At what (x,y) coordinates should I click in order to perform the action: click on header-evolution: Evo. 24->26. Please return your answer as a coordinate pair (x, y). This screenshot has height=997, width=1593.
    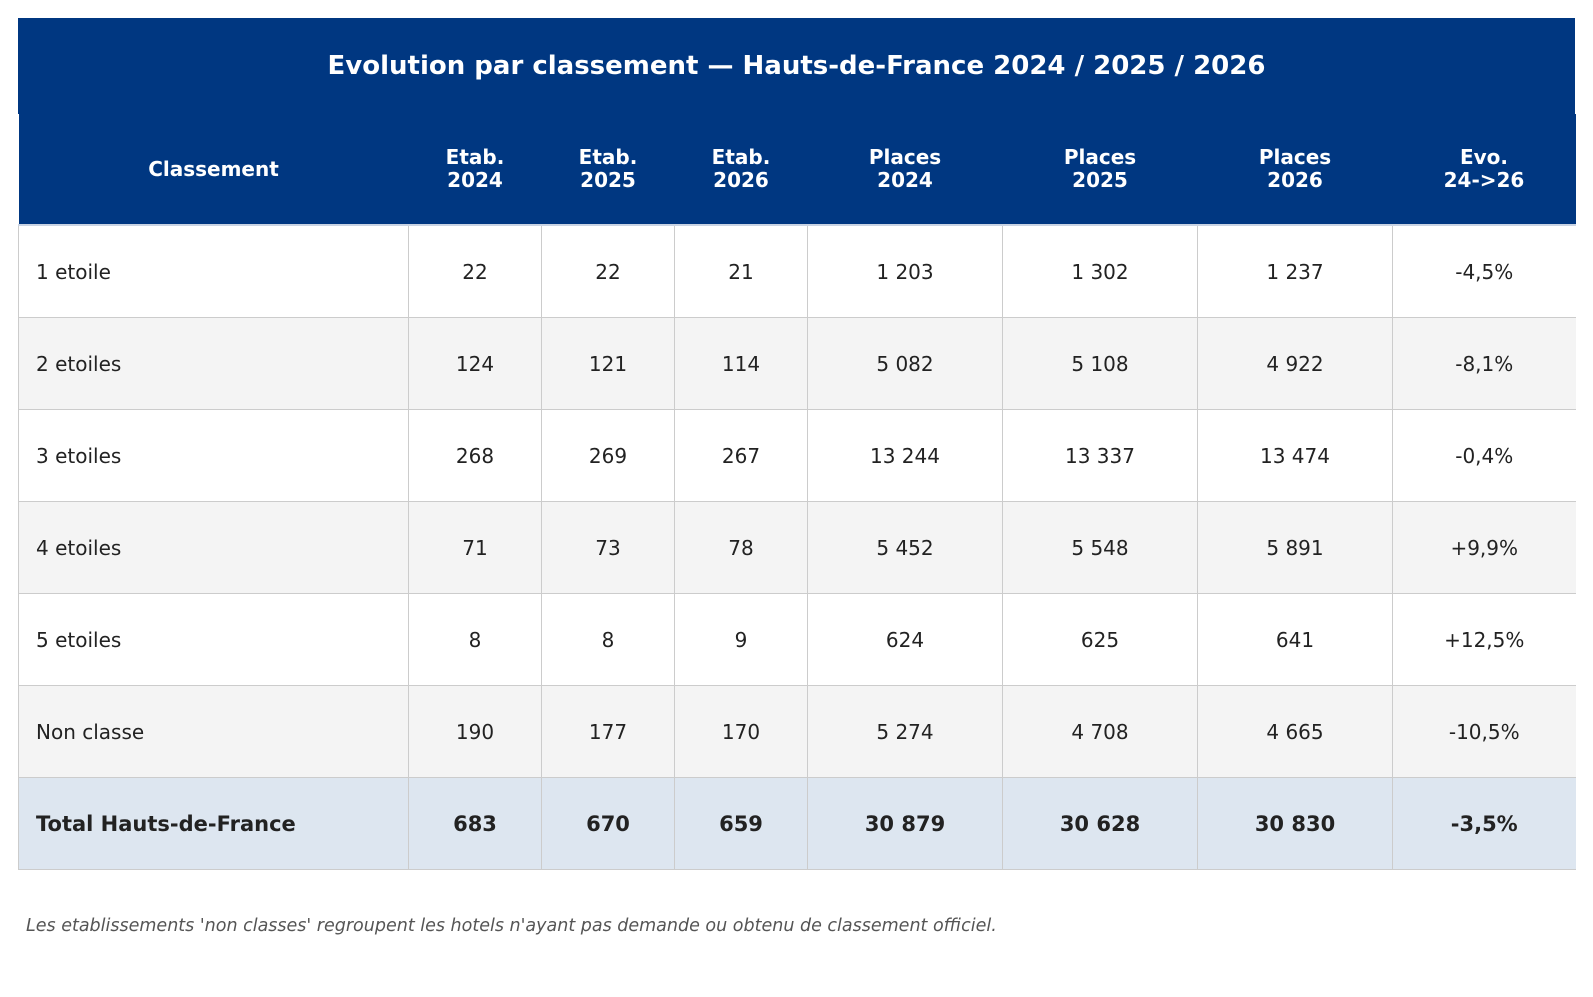
    Looking at the image, I should click on (1484, 169).